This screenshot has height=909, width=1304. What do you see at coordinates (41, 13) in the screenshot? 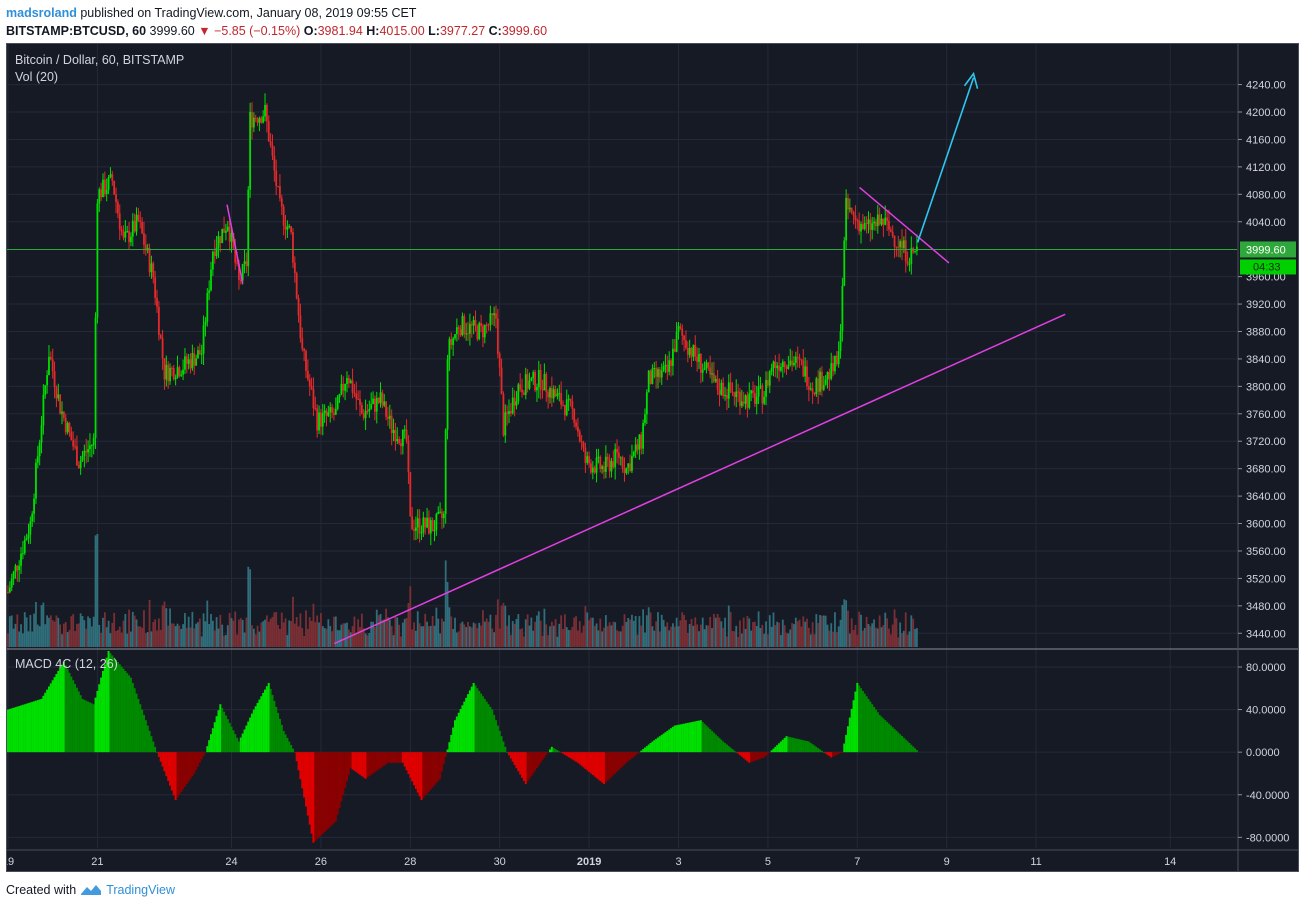
I see `author-link: madsroland` at bounding box center [41, 13].